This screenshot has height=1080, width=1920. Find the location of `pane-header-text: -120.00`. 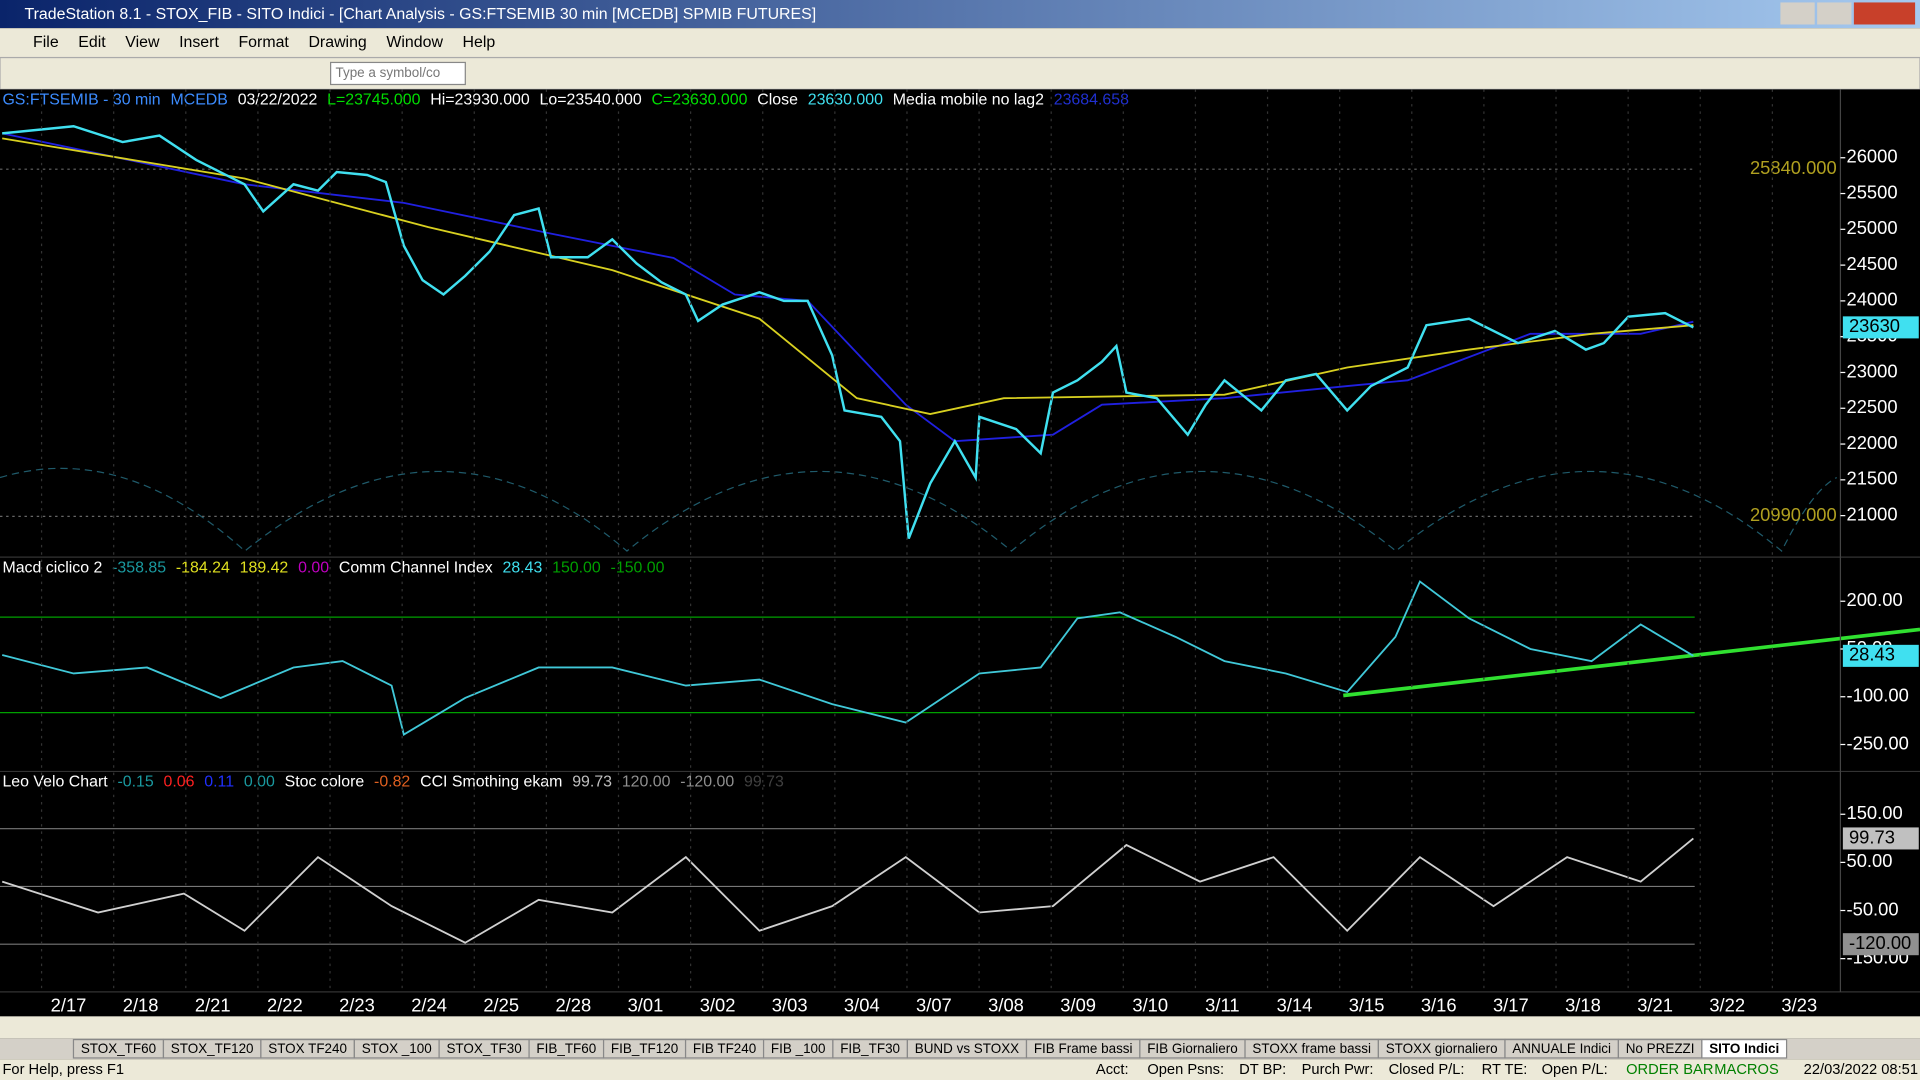

pane-header-text: -120.00 is located at coordinates (707, 782).